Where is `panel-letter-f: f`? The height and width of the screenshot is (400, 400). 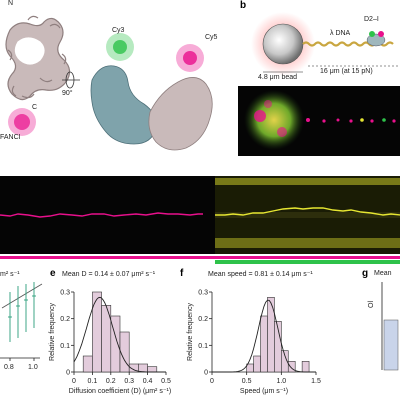 panel-letter-f: f is located at coordinates (182, 273).